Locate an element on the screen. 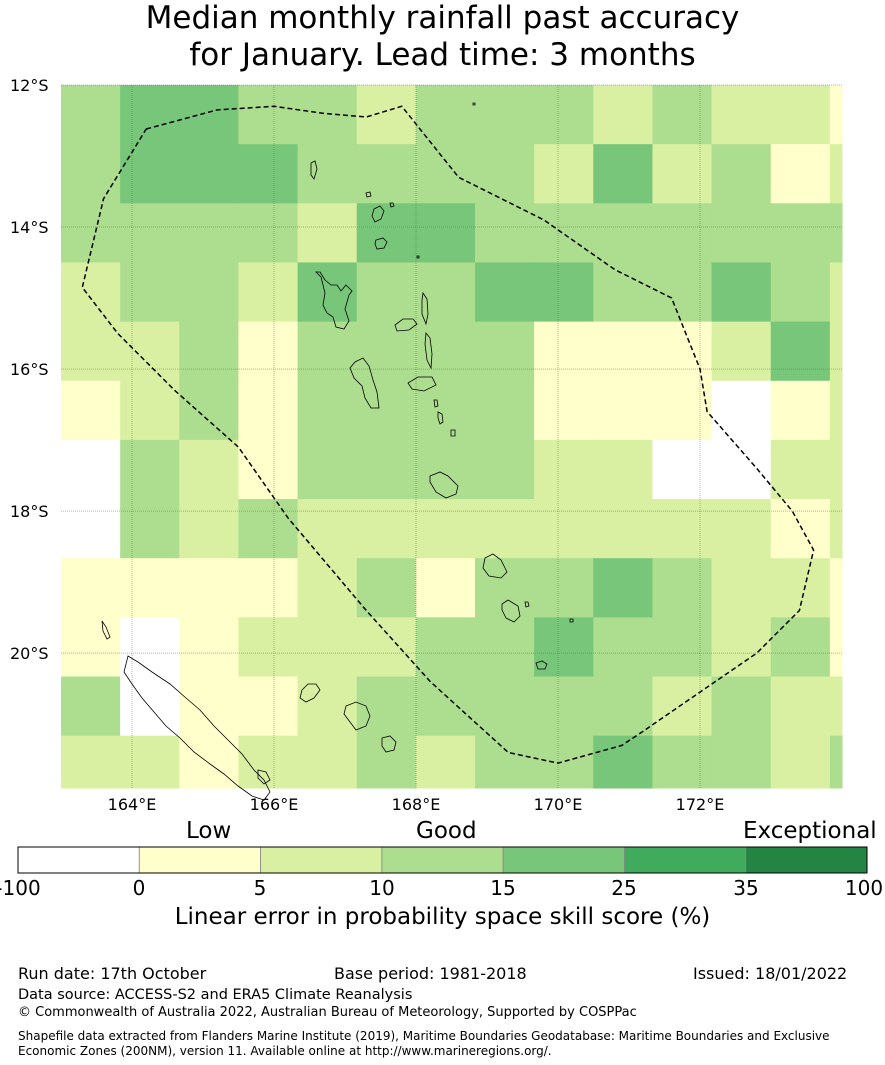 The width and height of the screenshot is (885, 1065). category-good: Good is located at coordinates (446, 831).